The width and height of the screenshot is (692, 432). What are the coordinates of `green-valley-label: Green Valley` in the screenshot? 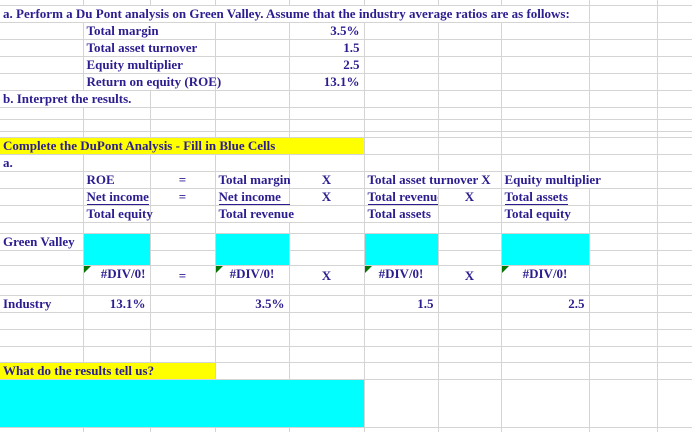 It's located at (42, 242).